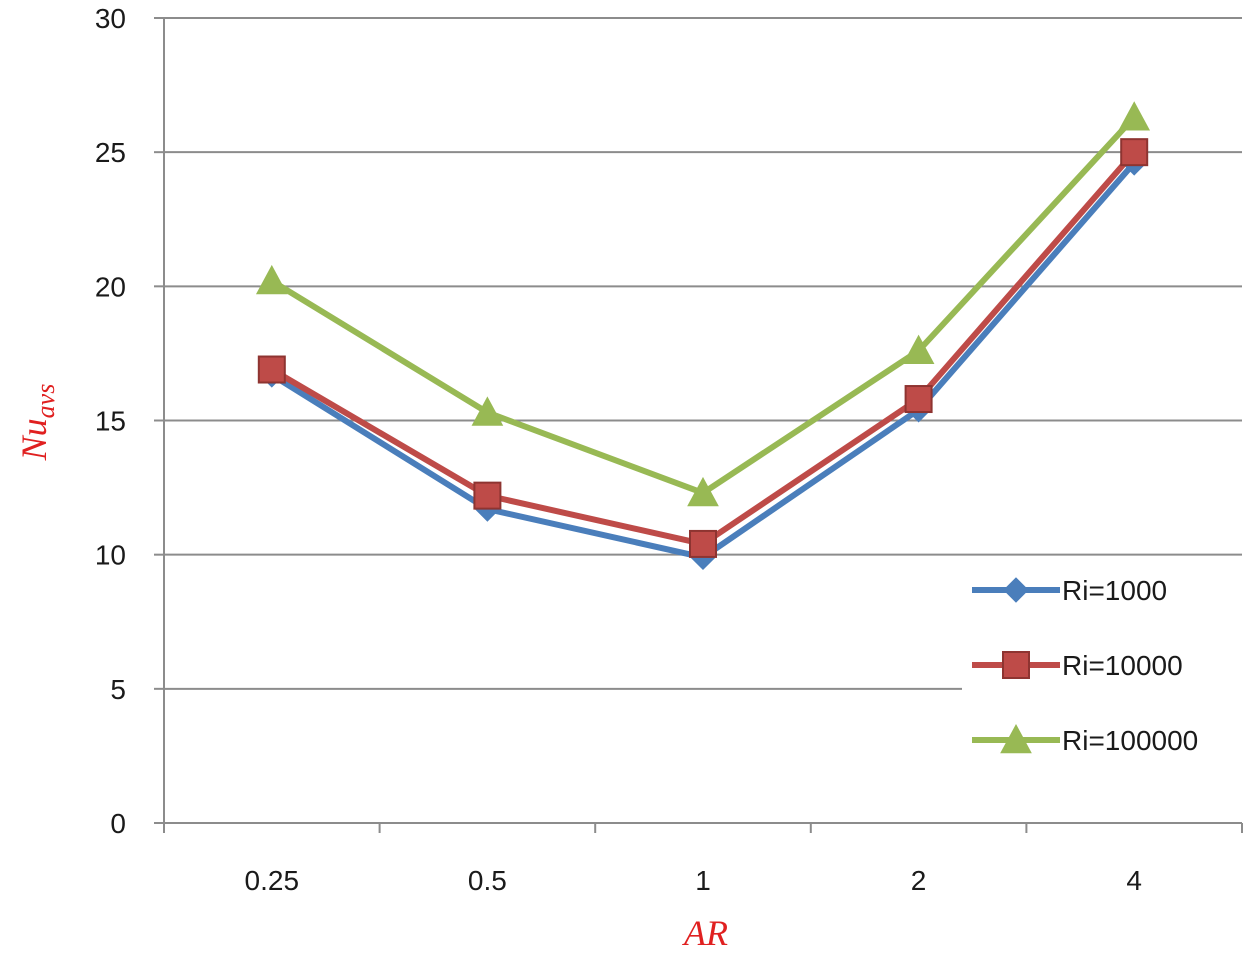  What do you see at coordinates (1130, 740) in the screenshot?
I see `legend-label: Ri=100000` at bounding box center [1130, 740].